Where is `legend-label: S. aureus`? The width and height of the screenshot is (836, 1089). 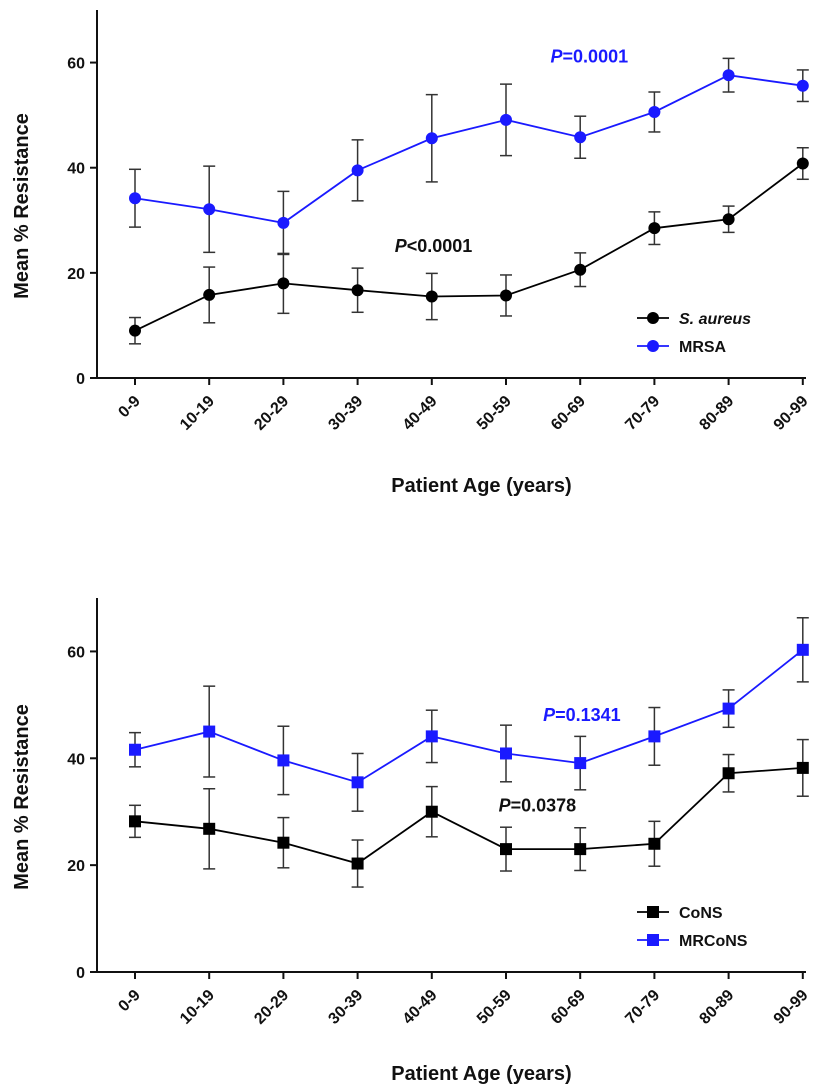 legend-label: S. aureus is located at coordinates (715, 319).